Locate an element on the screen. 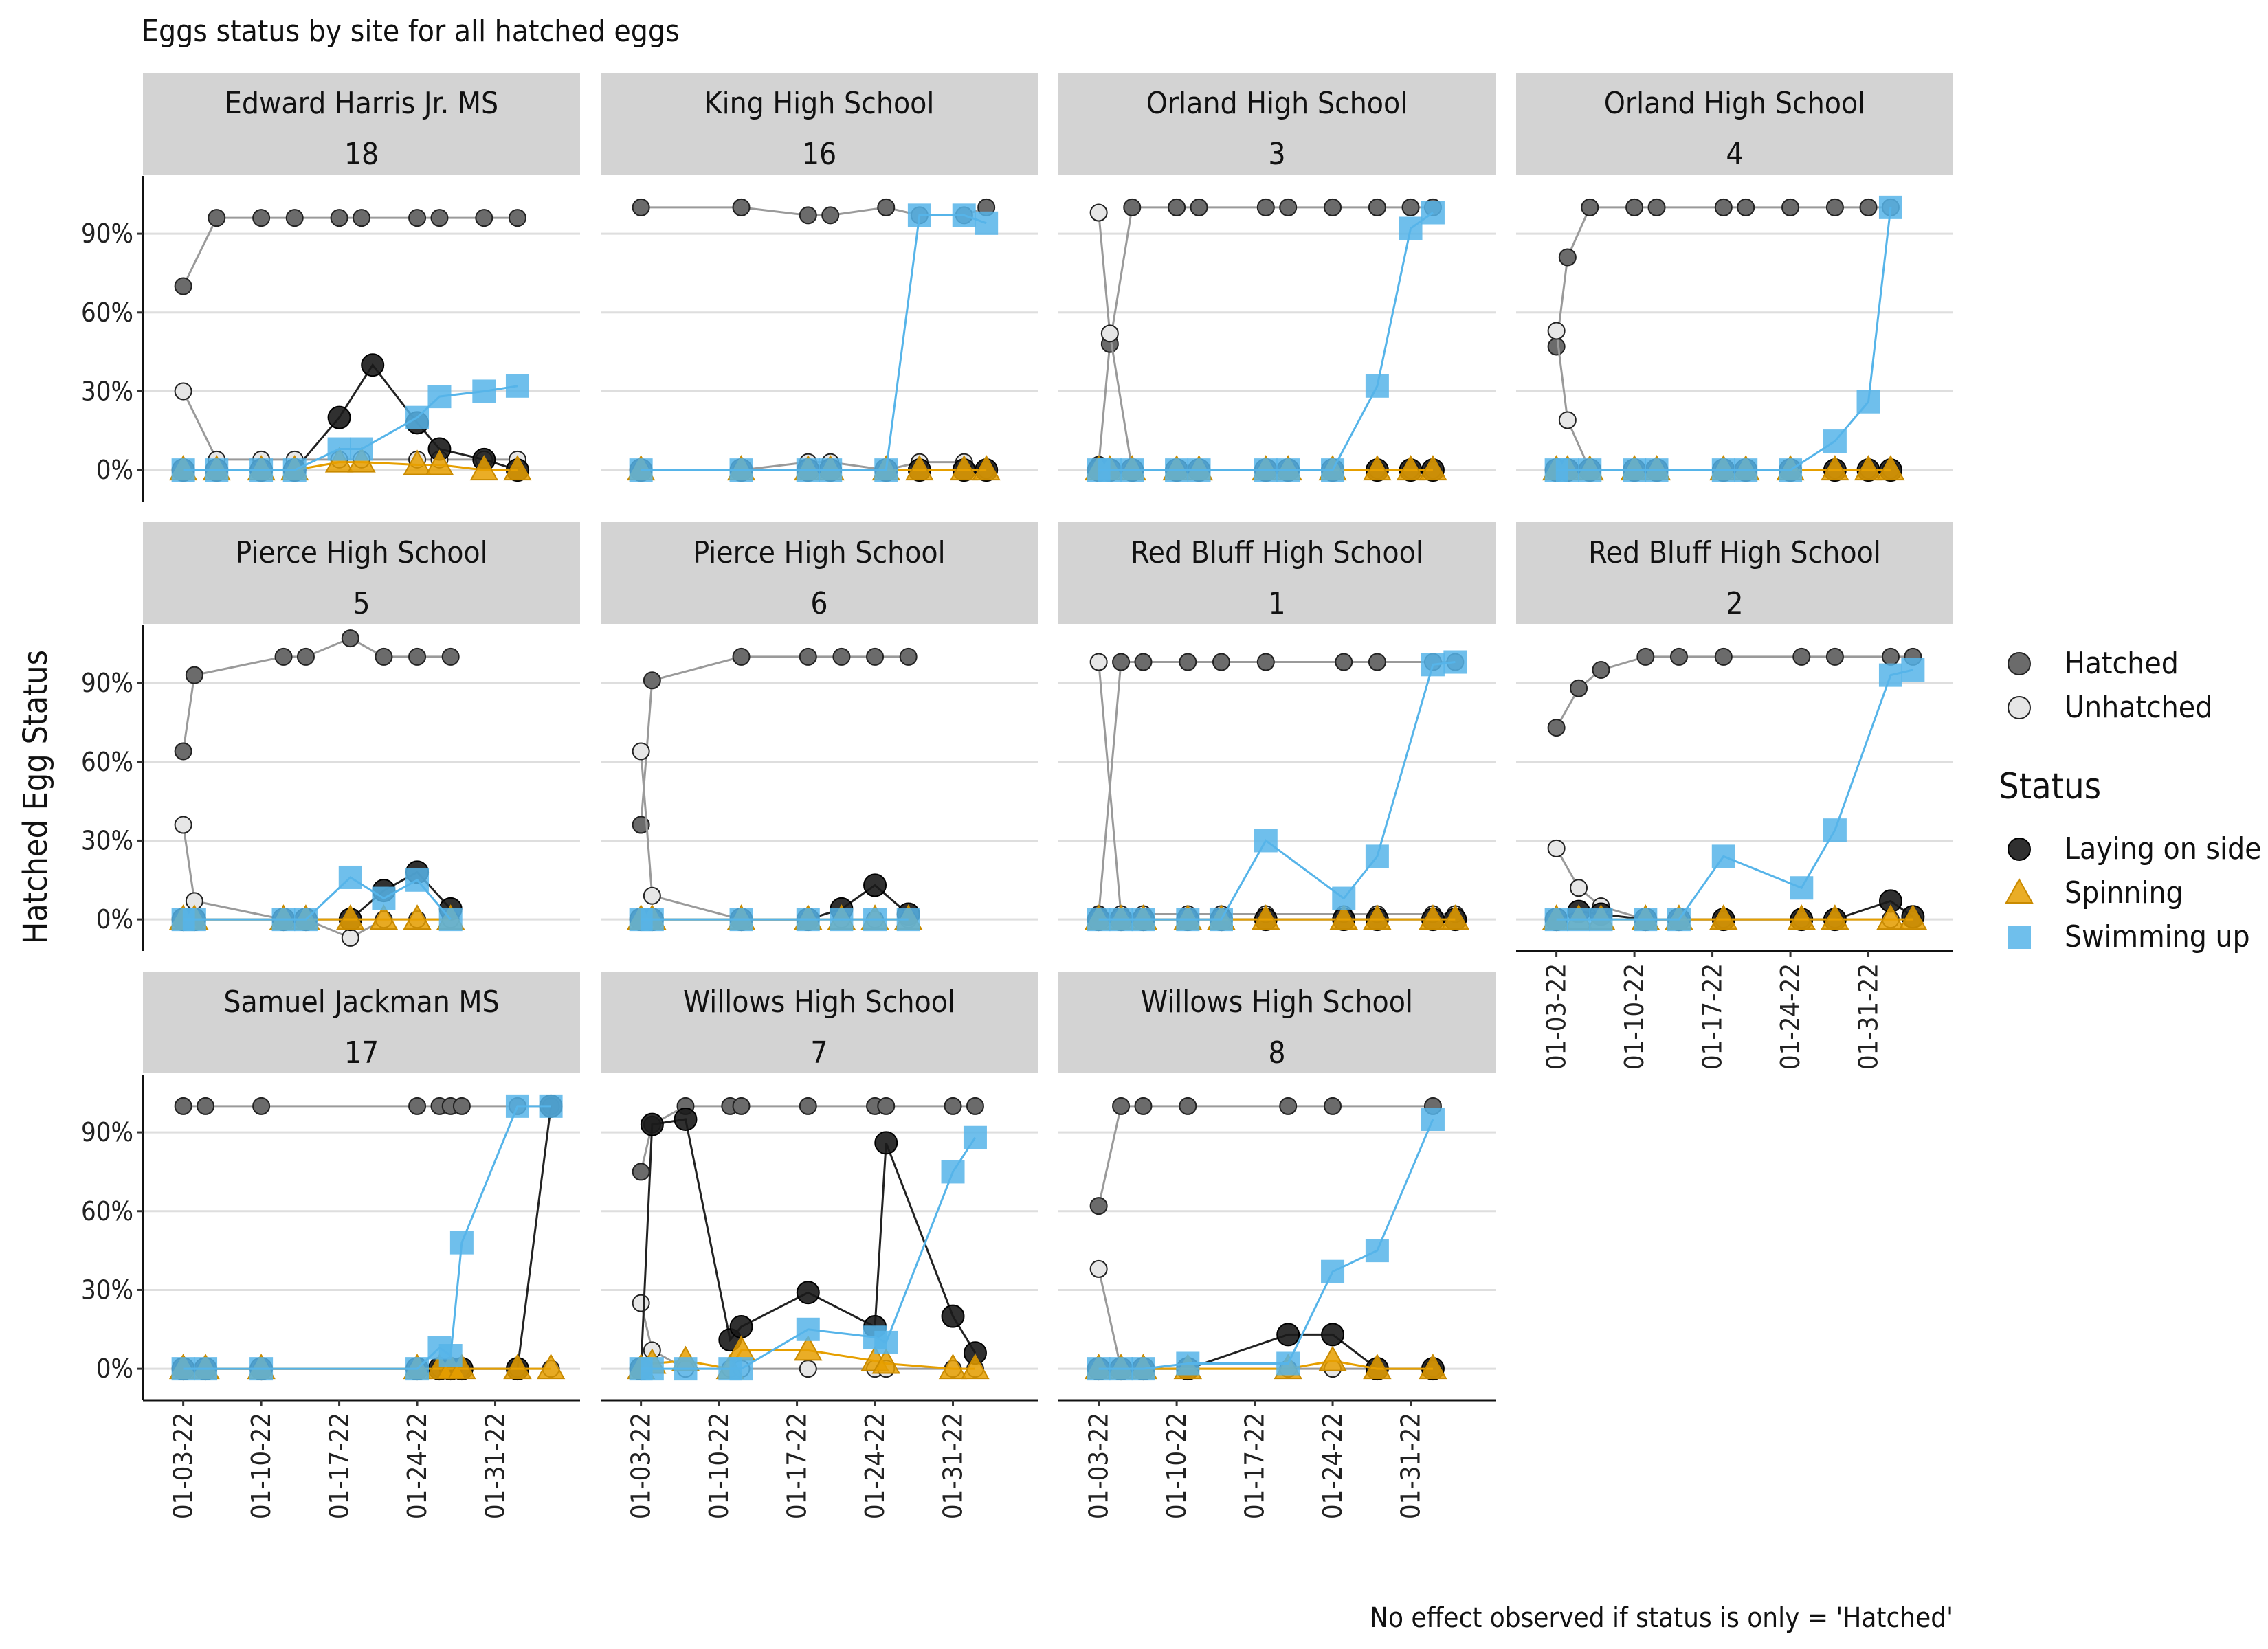 This screenshot has width=2268, height=1649. x-tick-label: 01-31-22 is located at coordinates (1411, 1466).